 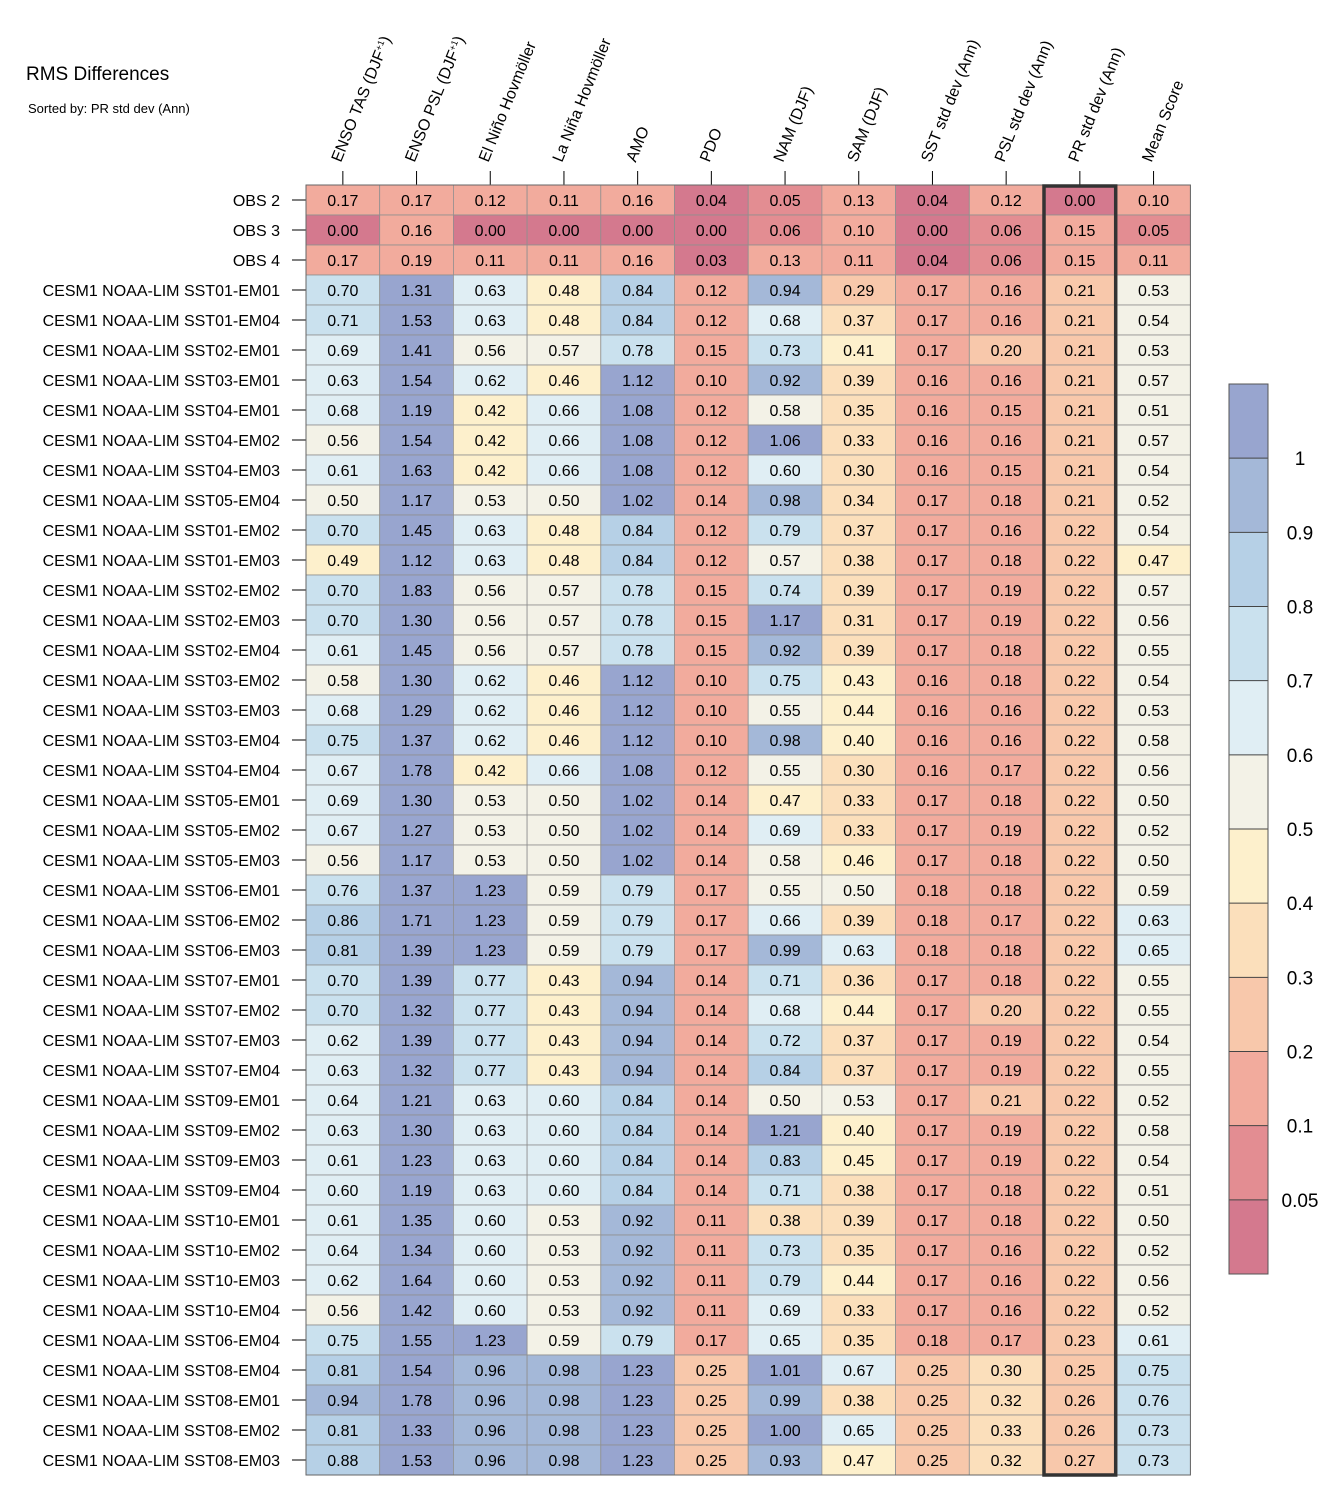 I want to click on cell-value: 0.21, so click(x=1079, y=411).